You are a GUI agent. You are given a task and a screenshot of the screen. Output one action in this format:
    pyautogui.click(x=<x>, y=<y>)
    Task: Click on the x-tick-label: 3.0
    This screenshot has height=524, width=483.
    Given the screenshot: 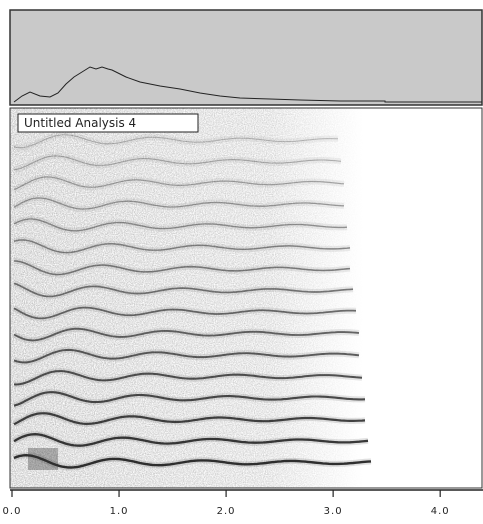 What is the action you would take?
    pyautogui.click(x=333, y=511)
    